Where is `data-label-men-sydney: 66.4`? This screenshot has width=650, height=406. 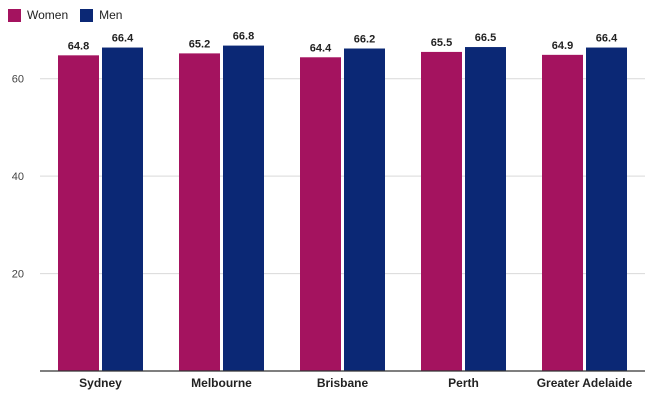
data-label-men-sydney: 66.4 is located at coordinates (123, 39).